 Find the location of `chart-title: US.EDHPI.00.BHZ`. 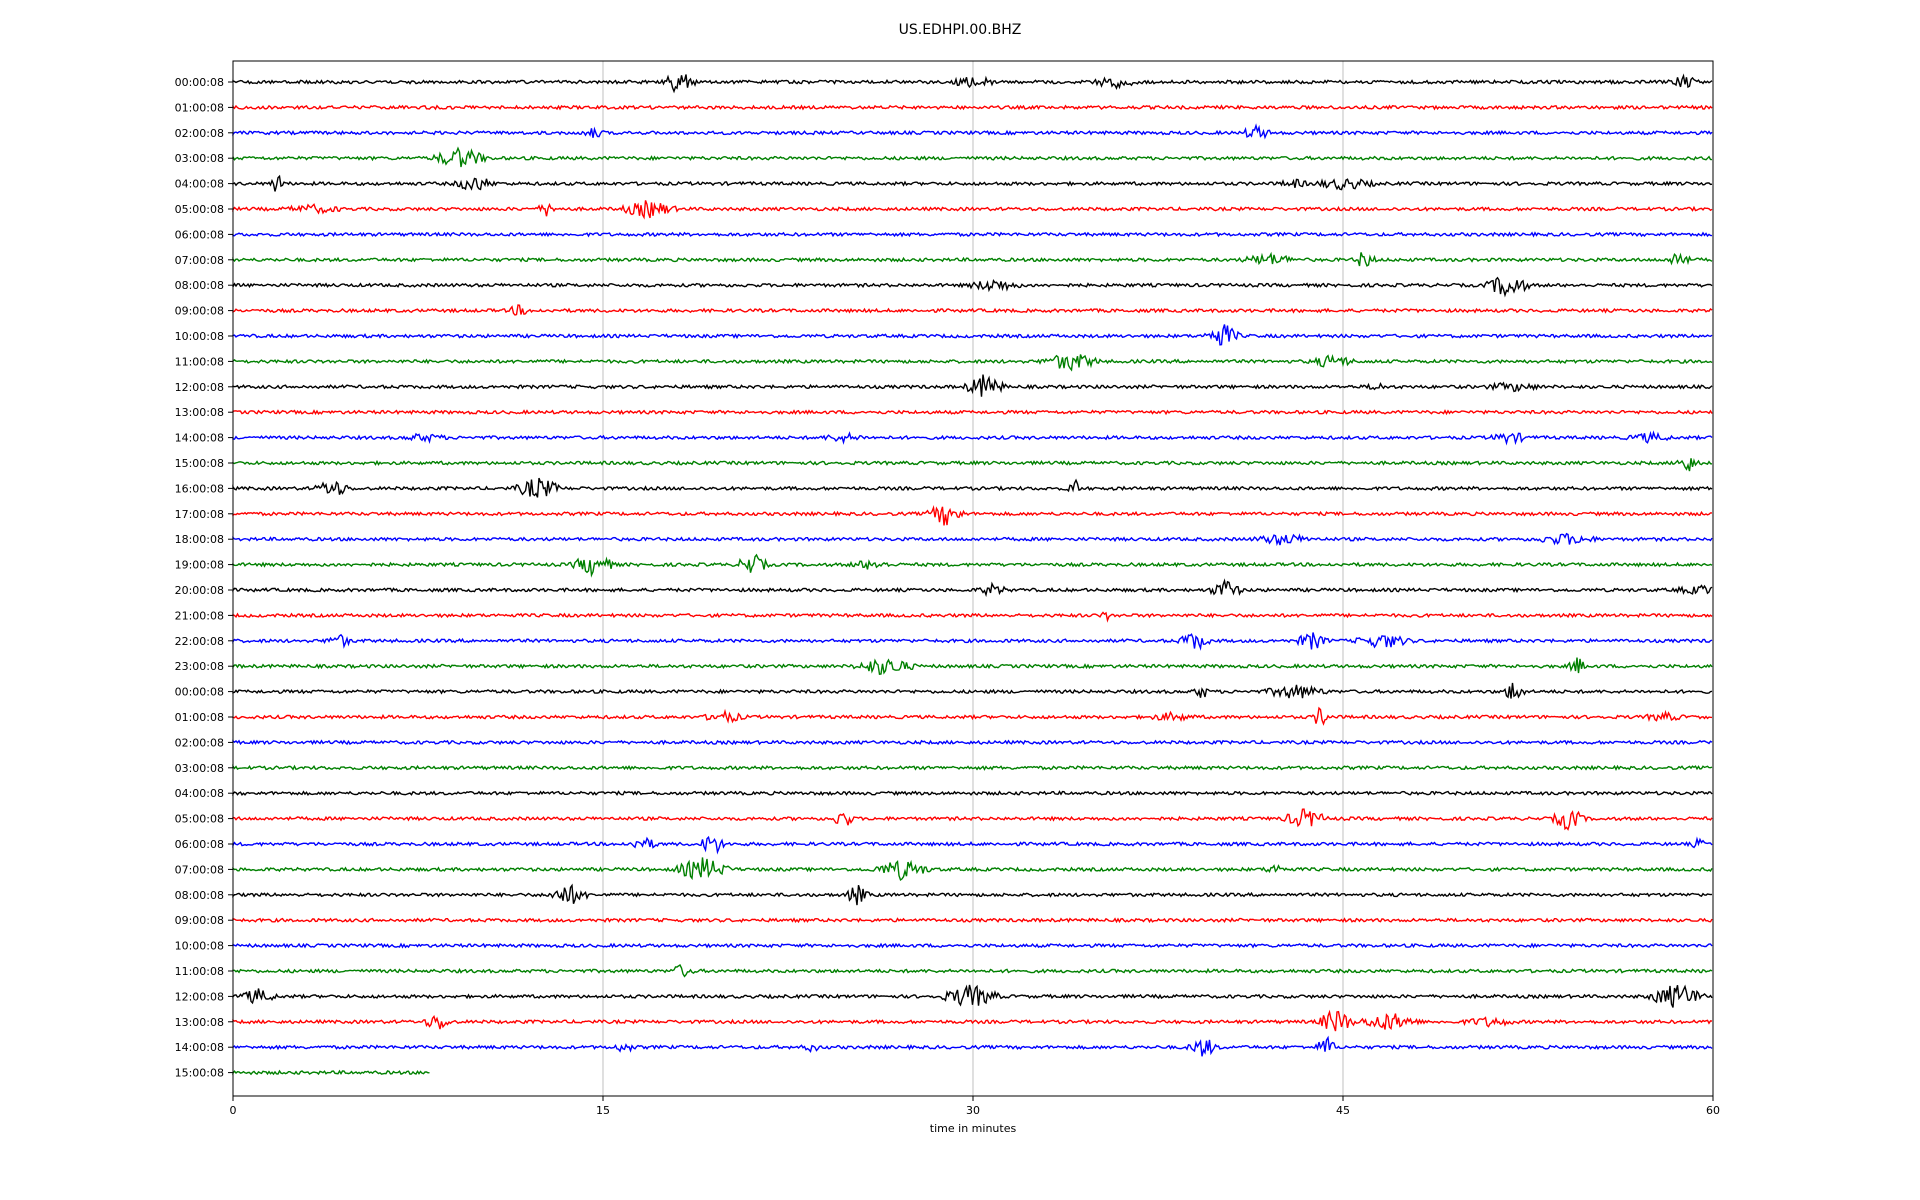

chart-title: US.EDHPI.00.BHZ is located at coordinates (960, 30).